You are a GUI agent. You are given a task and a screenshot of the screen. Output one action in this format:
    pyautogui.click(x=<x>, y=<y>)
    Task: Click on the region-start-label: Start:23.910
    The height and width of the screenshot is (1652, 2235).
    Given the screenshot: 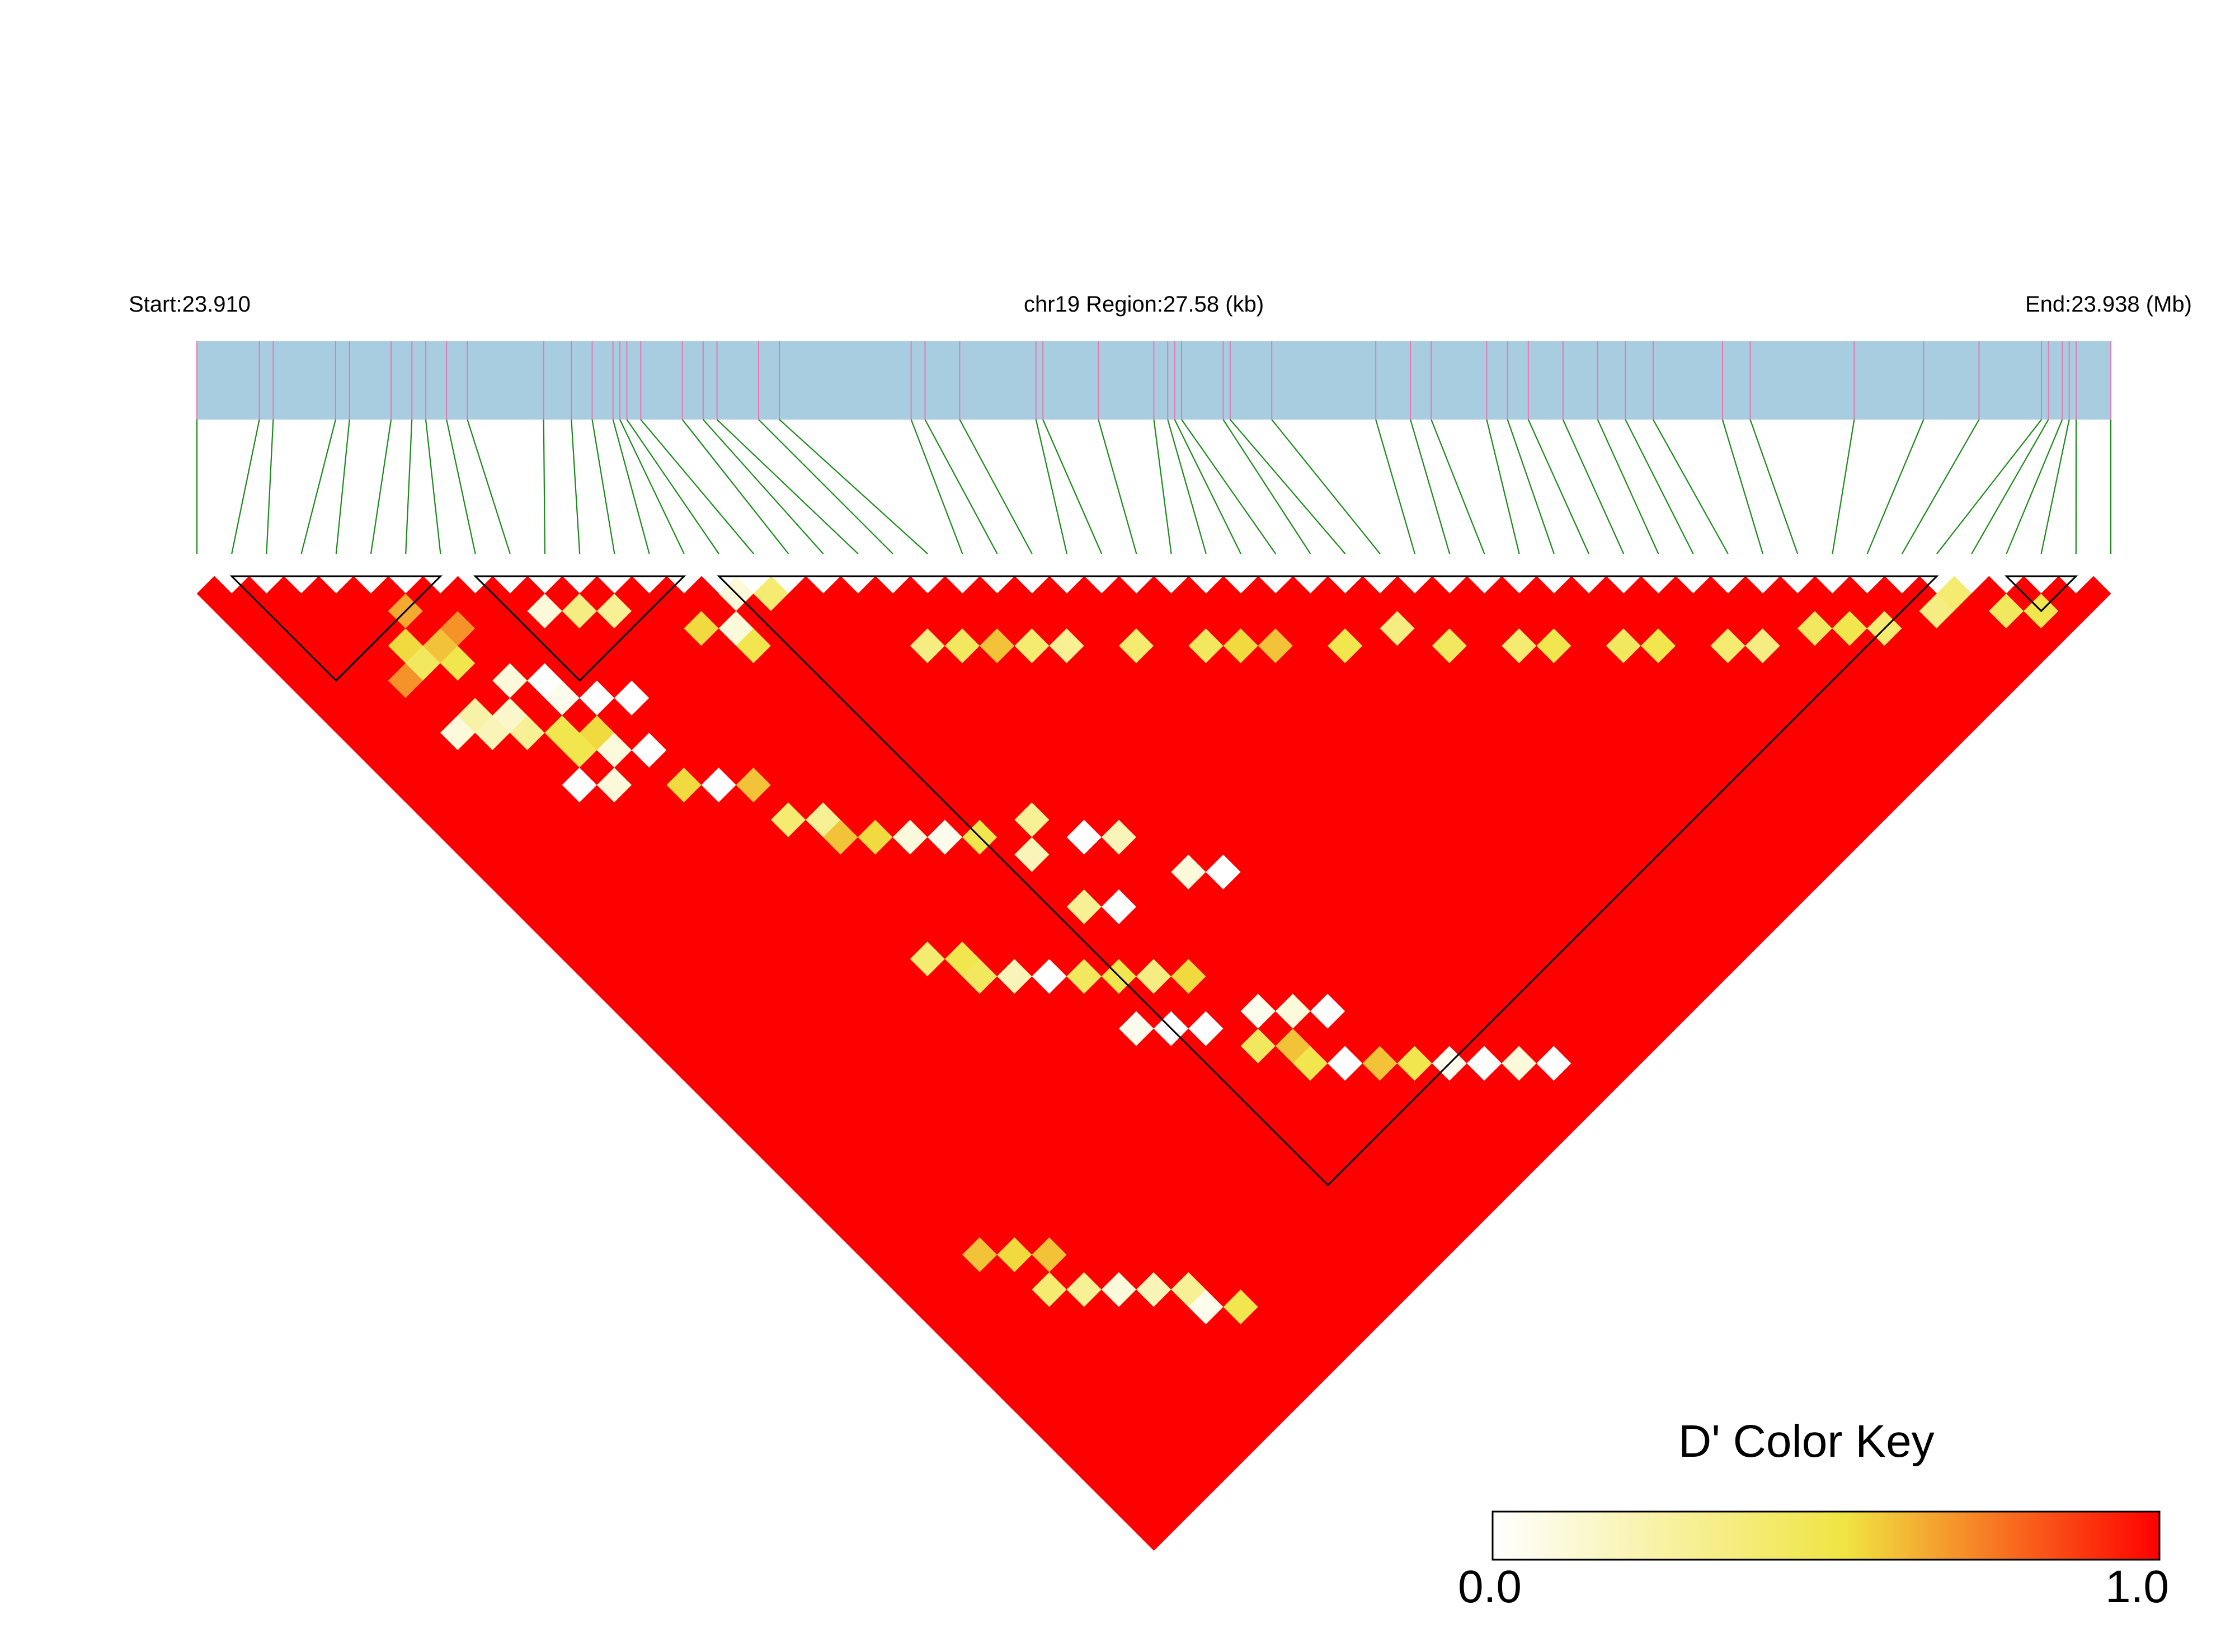 What is the action you would take?
    pyautogui.click(x=190, y=304)
    